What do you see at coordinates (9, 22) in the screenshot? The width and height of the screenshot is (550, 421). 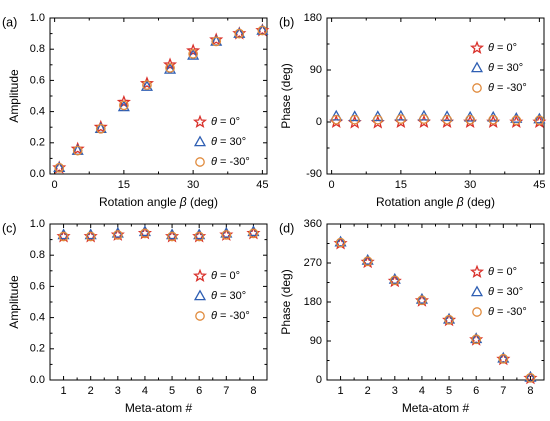 I see `panel-label: (a)` at bounding box center [9, 22].